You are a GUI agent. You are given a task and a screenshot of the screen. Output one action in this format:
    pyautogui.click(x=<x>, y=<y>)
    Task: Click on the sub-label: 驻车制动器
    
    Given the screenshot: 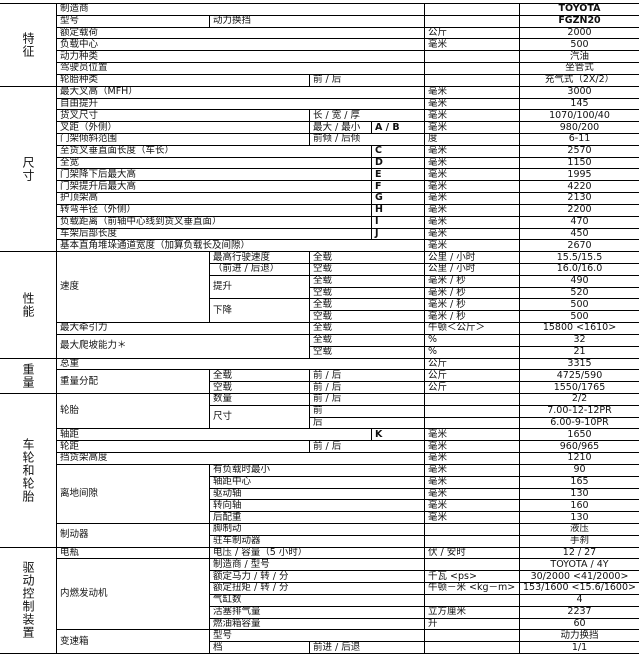 What is the action you would take?
    pyautogui.click(x=317, y=541)
    